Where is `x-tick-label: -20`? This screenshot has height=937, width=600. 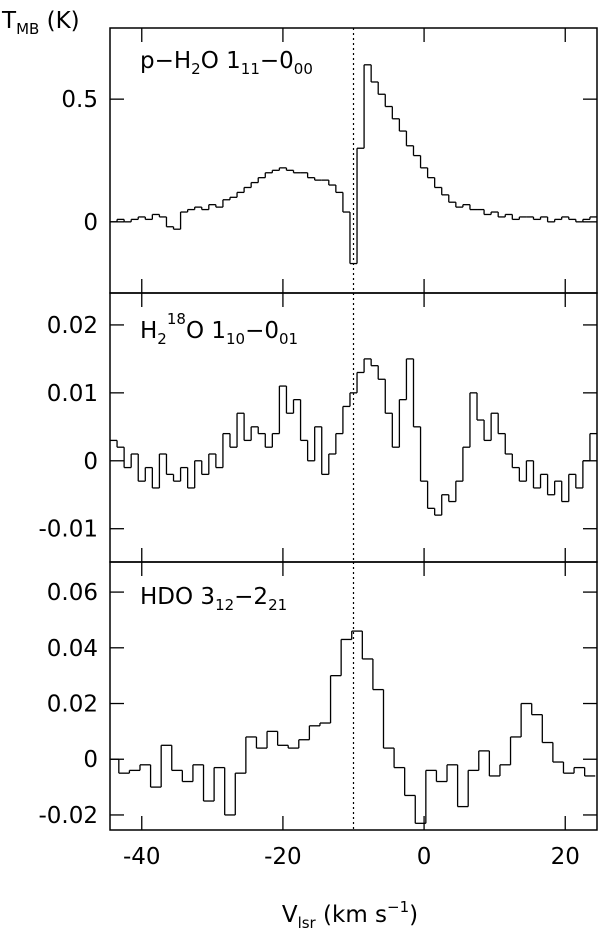 x-tick-label: -20 is located at coordinates (283, 857).